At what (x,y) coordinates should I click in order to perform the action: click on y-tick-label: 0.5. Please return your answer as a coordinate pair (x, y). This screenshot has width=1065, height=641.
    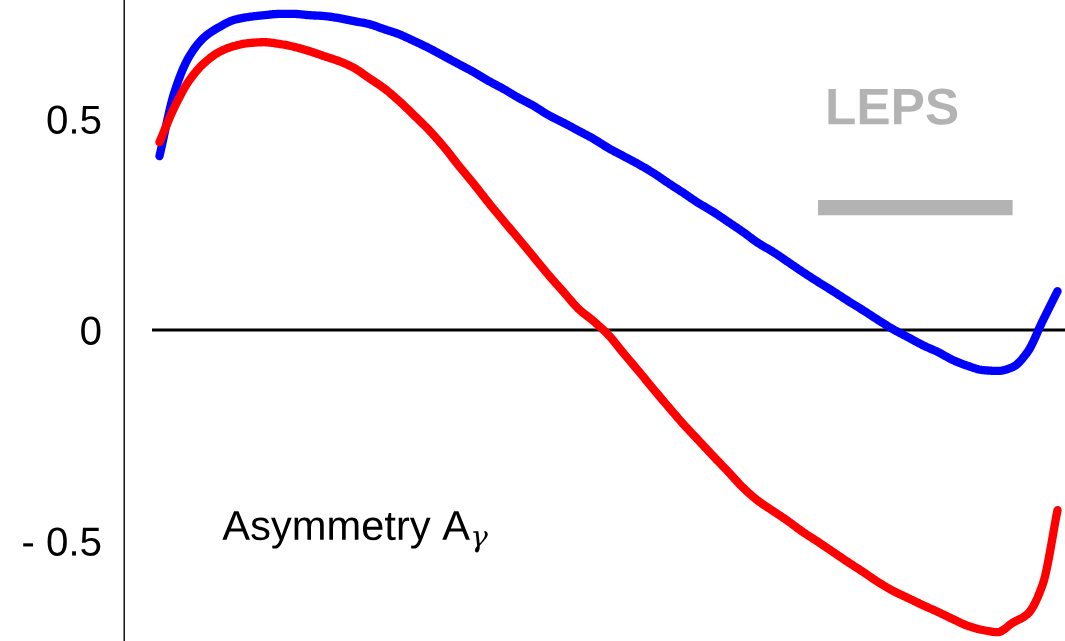
    Looking at the image, I should click on (74, 119).